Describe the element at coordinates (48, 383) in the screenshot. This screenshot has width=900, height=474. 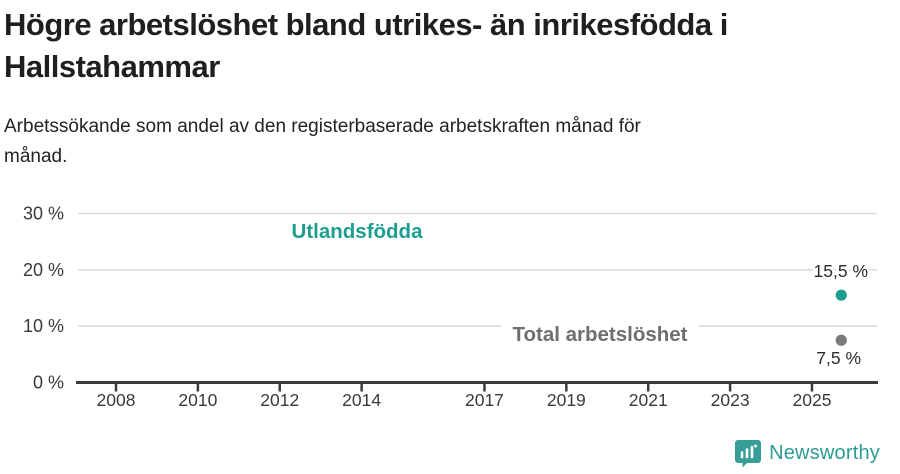
I see `y-tick-label: 0 %` at that location.